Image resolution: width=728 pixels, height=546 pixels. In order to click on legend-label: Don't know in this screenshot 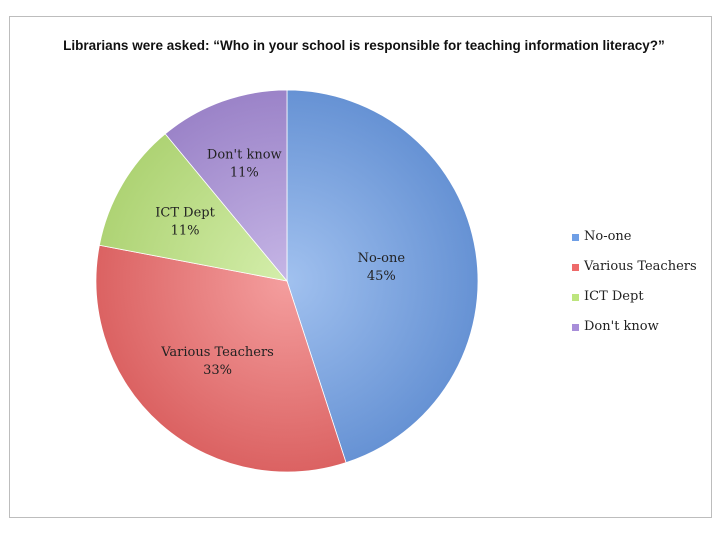, I will do `click(621, 326)`.